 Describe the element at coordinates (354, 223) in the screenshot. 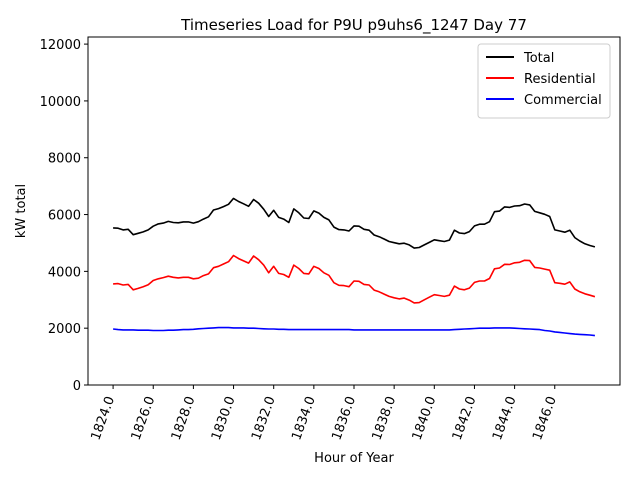

I see `series-line-total` at that location.